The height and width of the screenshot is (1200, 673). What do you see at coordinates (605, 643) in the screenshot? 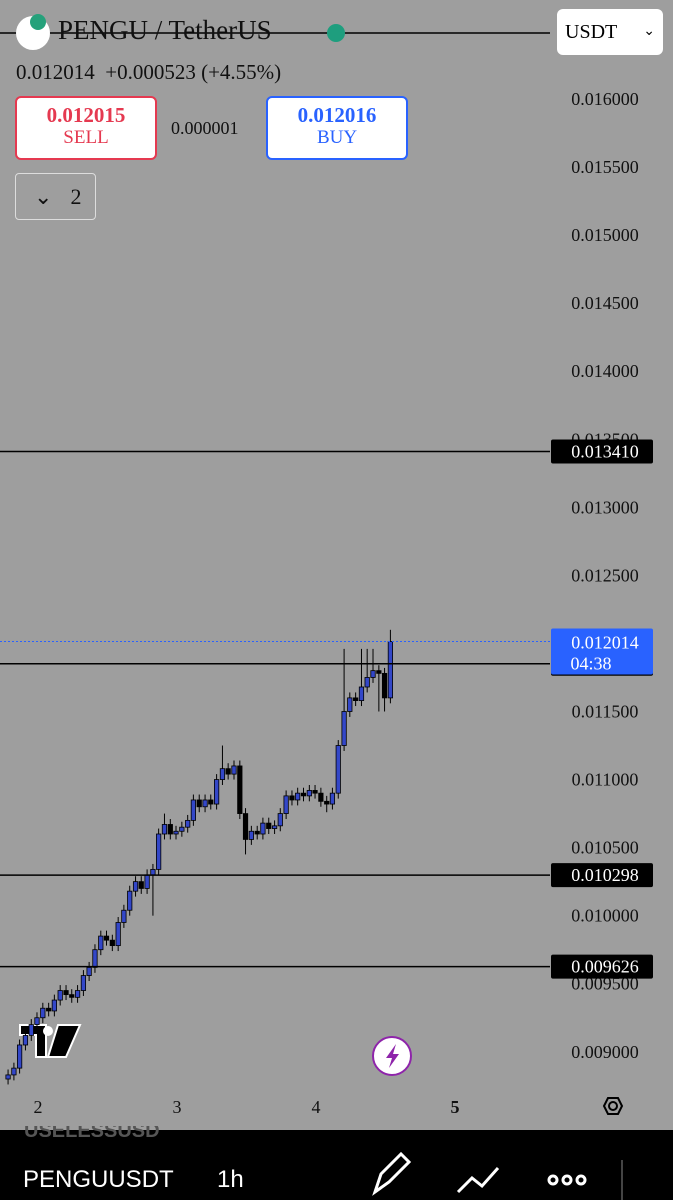
I see `last-price-label: 0.012014` at bounding box center [605, 643].